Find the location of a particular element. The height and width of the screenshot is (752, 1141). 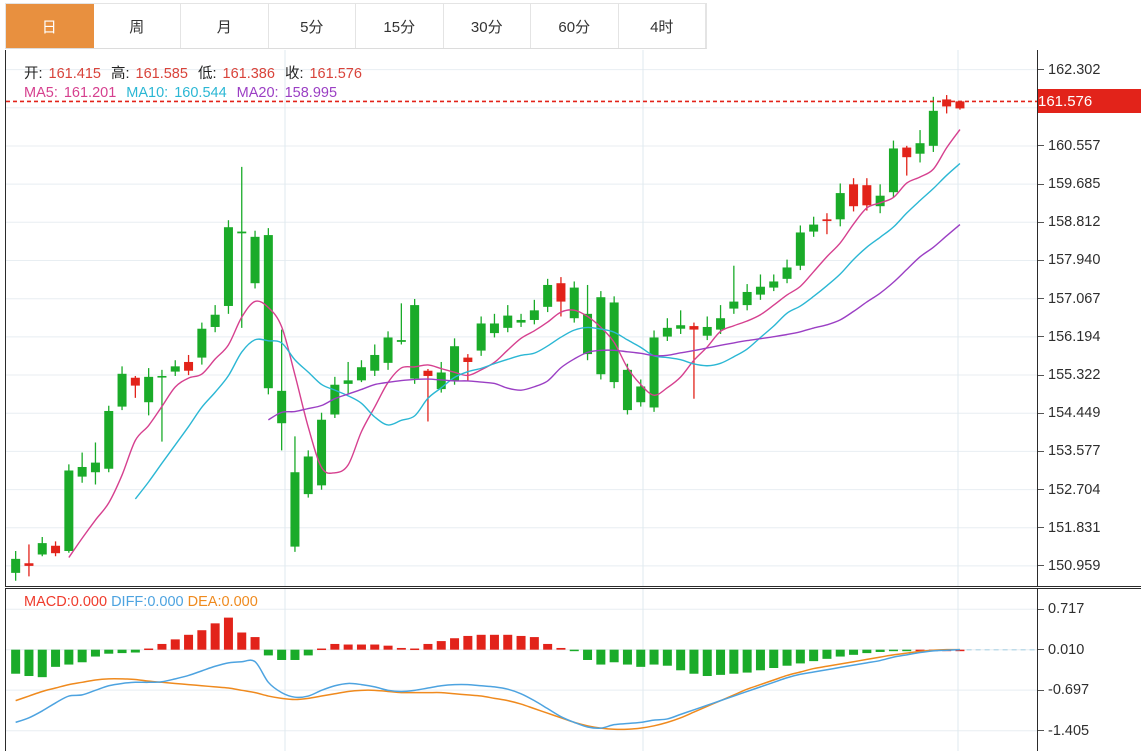

dea-value: 0.000 is located at coordinates (239, 602).